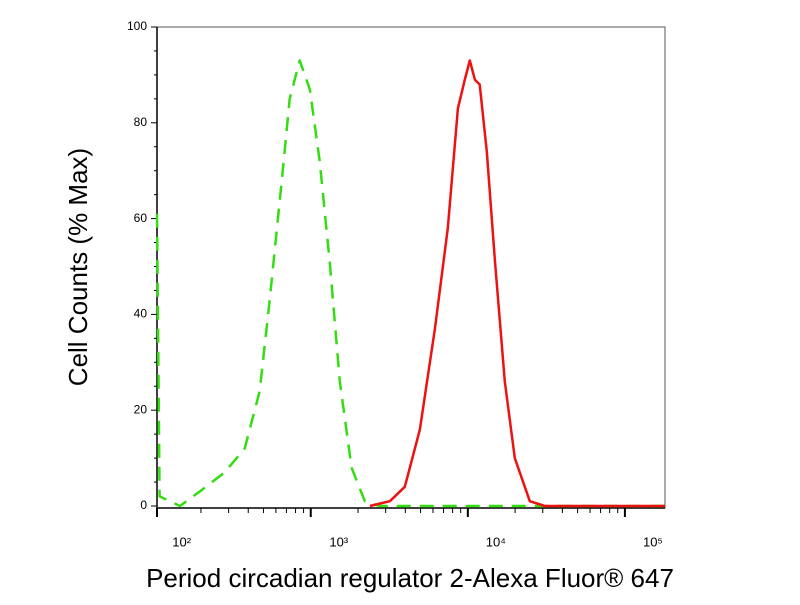 Image resolution: width=800 pixels, height=605 pixels. What do you see at coordinates (137, 26) in the screenshot?
I see `y-tick-label: 100` at bounding box center [137, 26].